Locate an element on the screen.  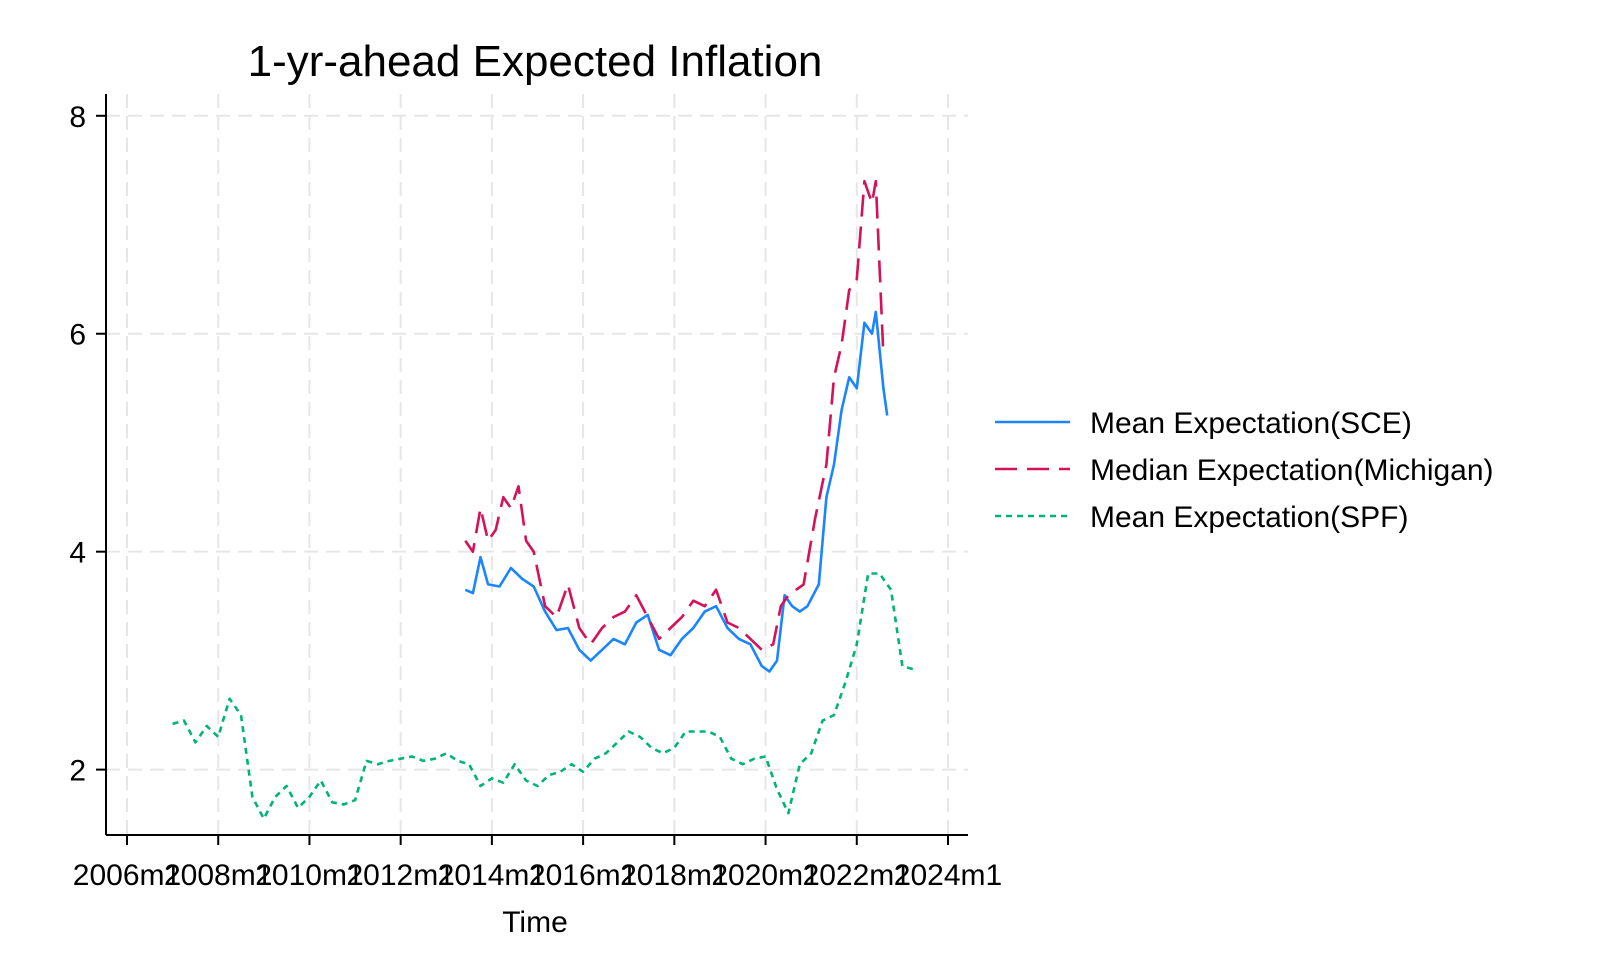
x-tick-label-6: 2018m1 is located at coordinates (674, 875).